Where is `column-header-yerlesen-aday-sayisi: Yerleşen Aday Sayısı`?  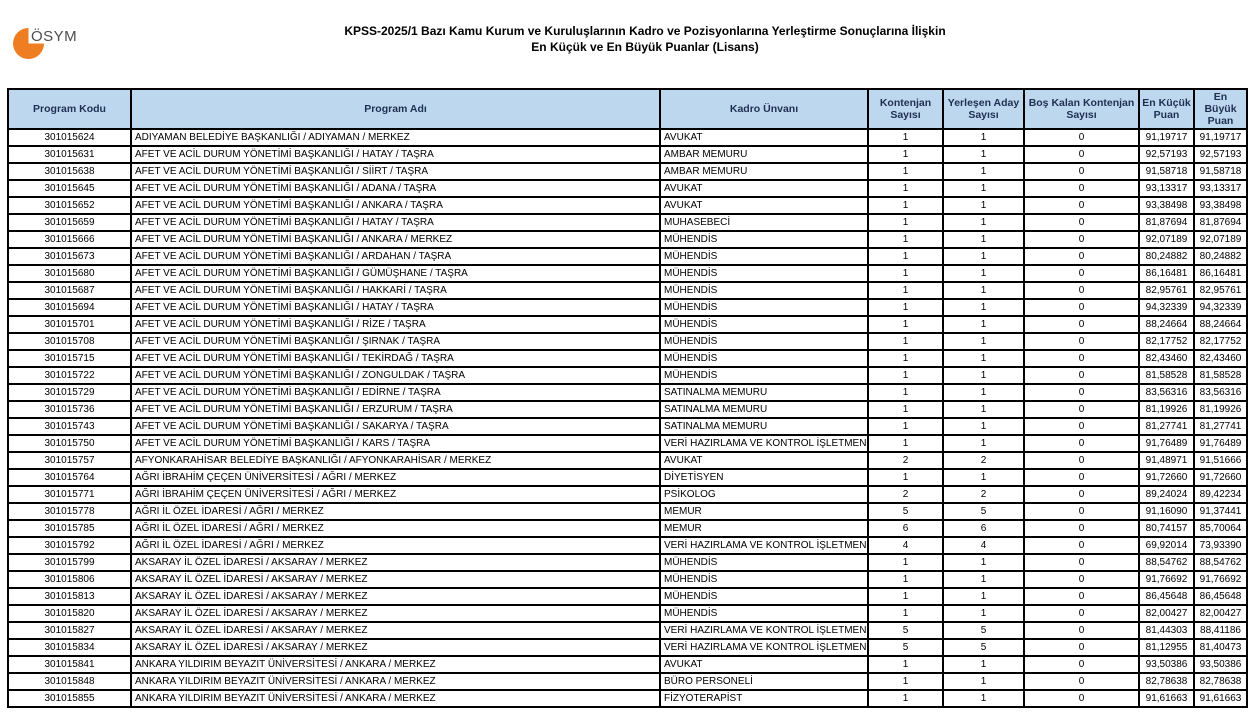 column-header-yerlesen-aday-sayisi: Yerleşen Aday Sayısı is located at coordinates (983, 109).